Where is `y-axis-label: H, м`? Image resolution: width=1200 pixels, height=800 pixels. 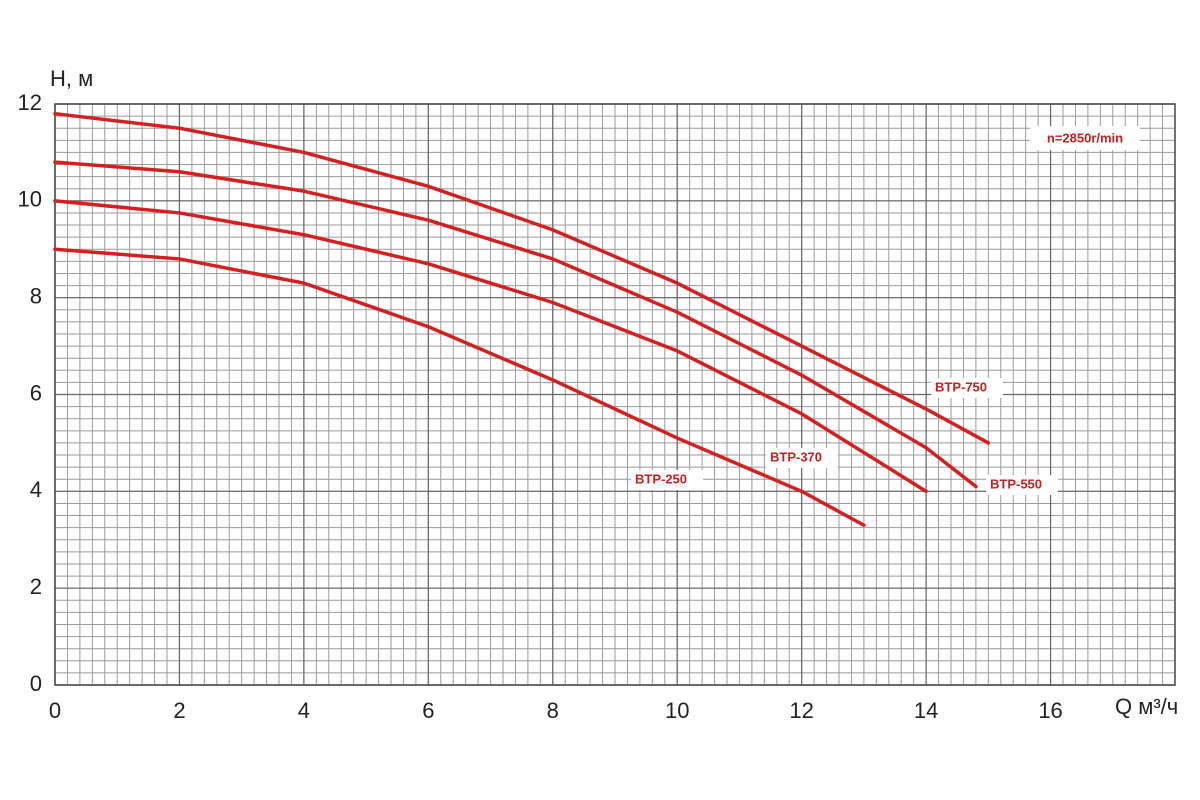
y-axis-label: H, м is located at coordinates (71, 78).